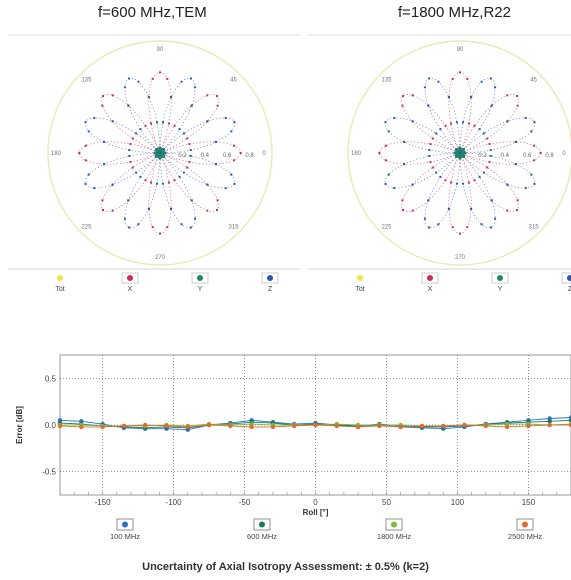 The image size is (571, 580). Describe the element at coordinates (51, 425) in the screenshot. I see `y-tick-label-1: 0.0` at that location.